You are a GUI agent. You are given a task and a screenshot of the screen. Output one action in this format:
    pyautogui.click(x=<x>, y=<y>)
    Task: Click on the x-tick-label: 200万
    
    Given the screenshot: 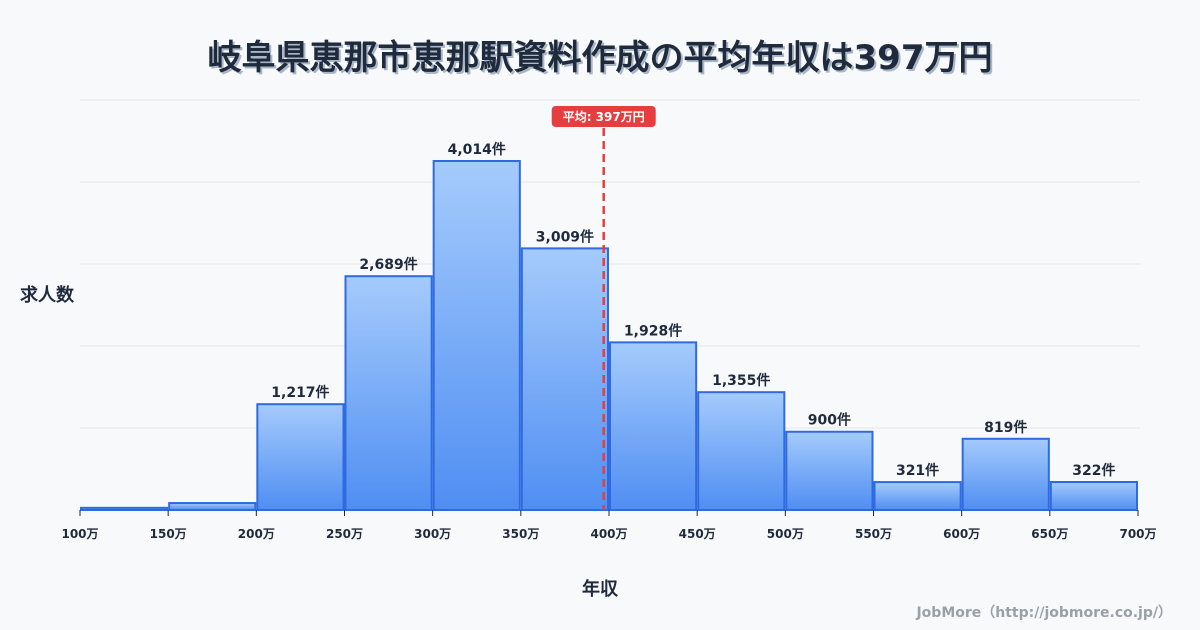 What is the action you would take?
    pyautogui.click(x=256, y=534)
    